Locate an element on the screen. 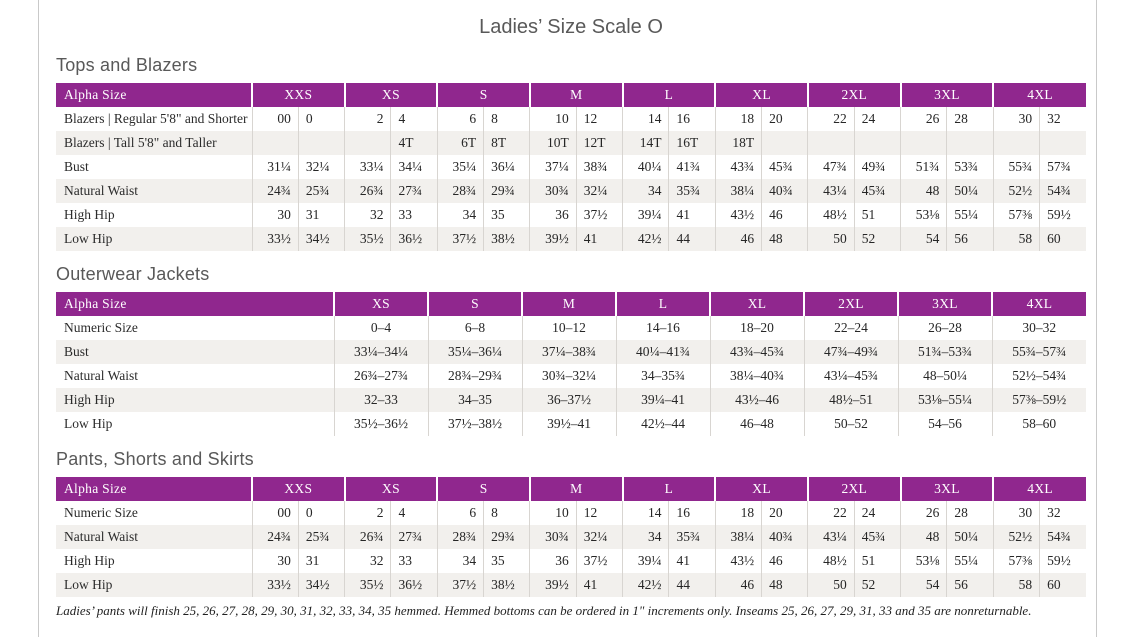  size-cell: 54–56 is located at coordinates (944, 424).